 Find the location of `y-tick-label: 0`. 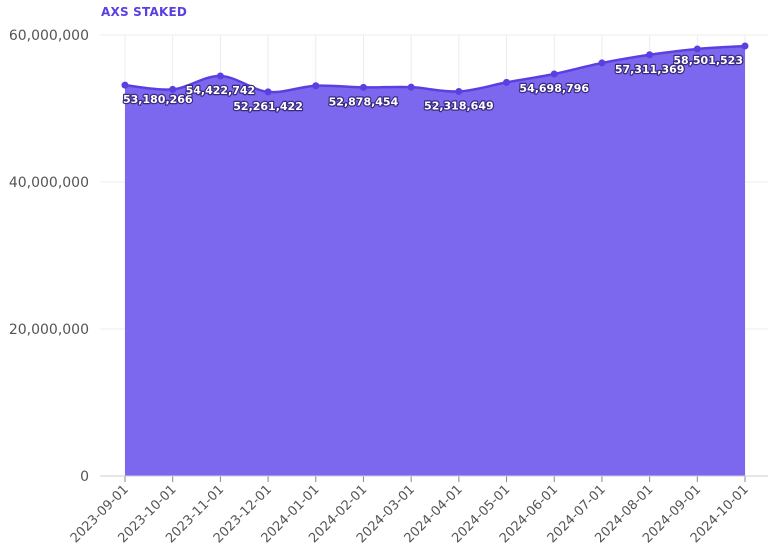

y-tick-label: 0 is located at coordinates (84, 477).